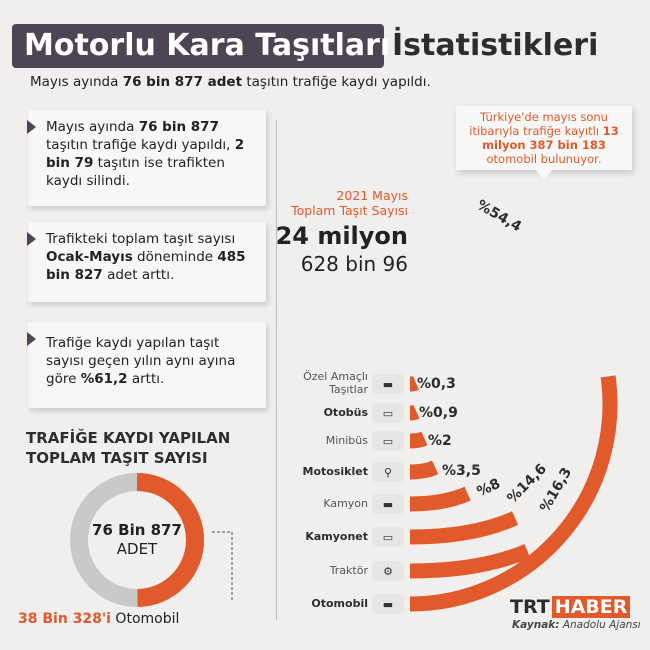 This screenshot has width=650, height=650. I want to click on car-icon: ▬, so click(388, 604).